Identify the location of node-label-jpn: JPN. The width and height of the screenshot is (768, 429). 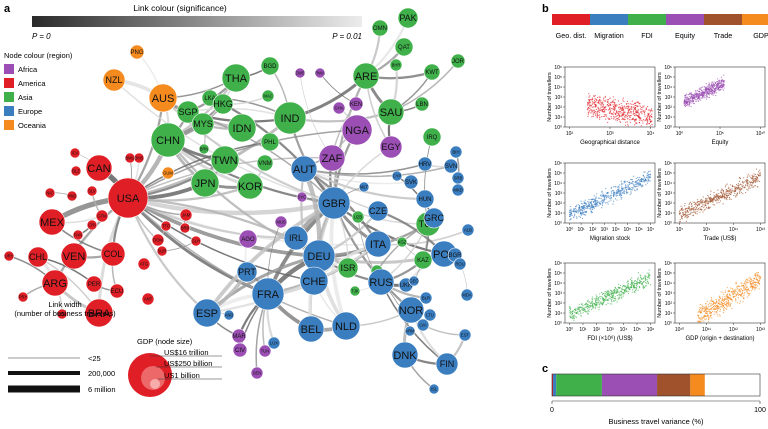
(205, 184).